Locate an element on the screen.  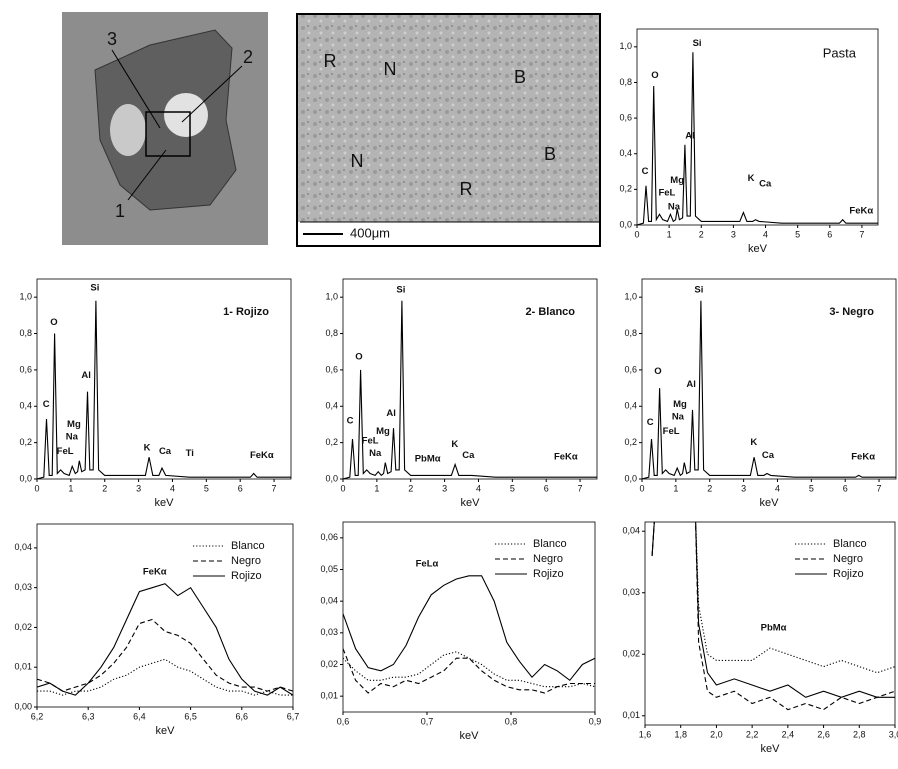
image-label: 2 is located at coordinates (248, 57).